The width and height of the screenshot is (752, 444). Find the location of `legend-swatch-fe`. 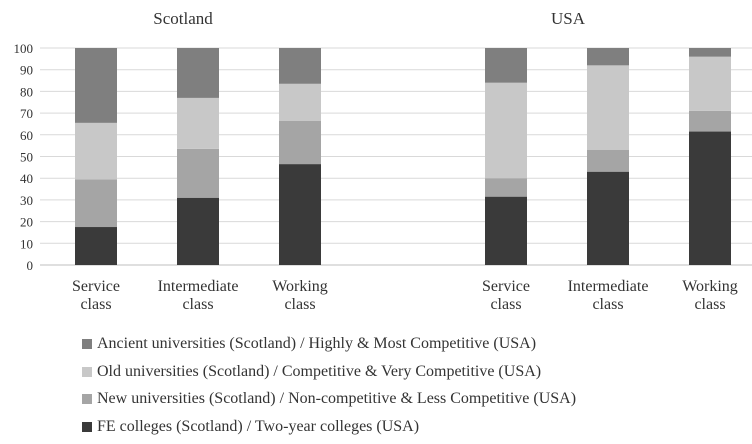

legend-swatch-fe is located at coordinates (87, 426).